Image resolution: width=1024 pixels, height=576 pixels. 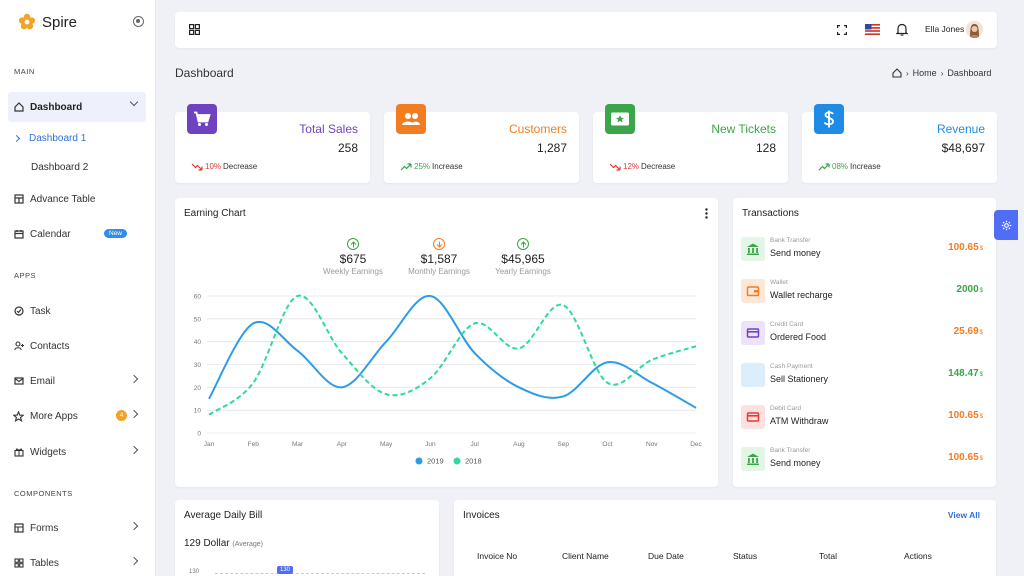 I want to click on trend-down-icon, so click(x=197, y=167).